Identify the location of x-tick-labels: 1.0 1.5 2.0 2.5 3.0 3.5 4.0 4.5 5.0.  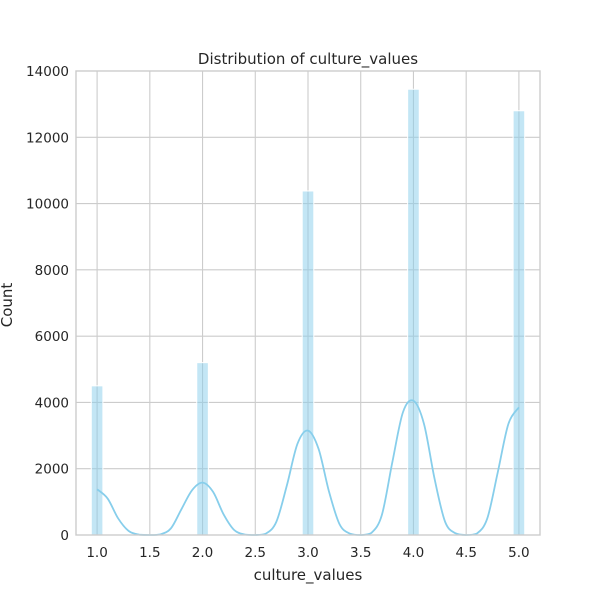
(307, 553).